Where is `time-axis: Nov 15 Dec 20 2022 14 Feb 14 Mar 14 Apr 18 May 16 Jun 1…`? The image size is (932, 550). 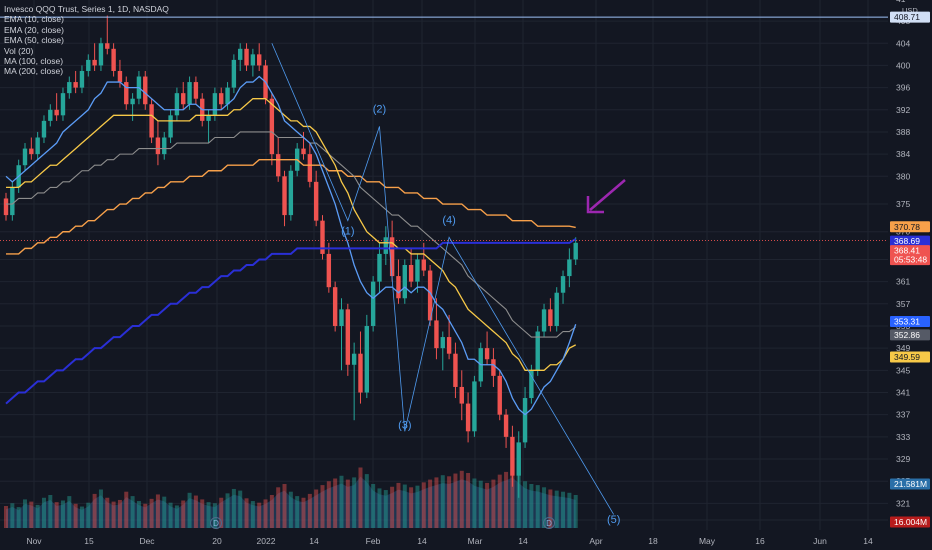 time-axis: Nov 15 Dec 20 2022 14 Feb 14 Mar 14 Apr 18 May 16 Jun 1… is located at coordinates (466, 540).